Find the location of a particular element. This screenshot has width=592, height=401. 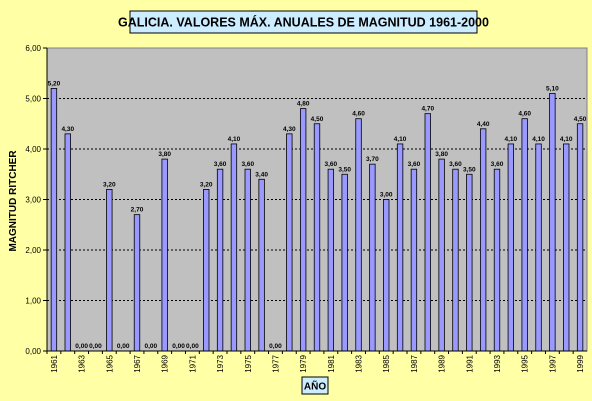

x-tick-label: 1975 is located at coordinates (248, 363).